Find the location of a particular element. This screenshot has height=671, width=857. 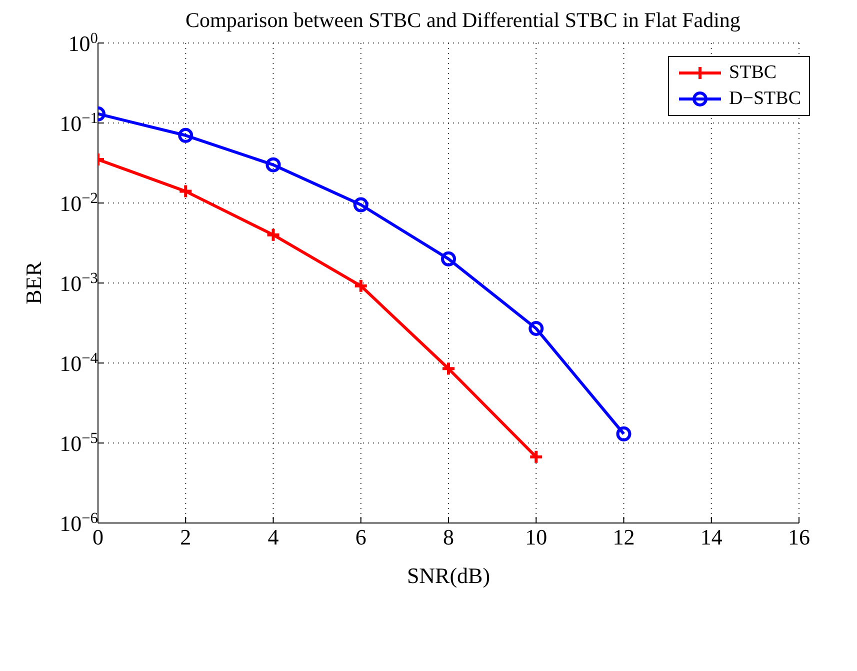

y-tick-label: 10$^{−2}$ is located at coordinates (79, 203).